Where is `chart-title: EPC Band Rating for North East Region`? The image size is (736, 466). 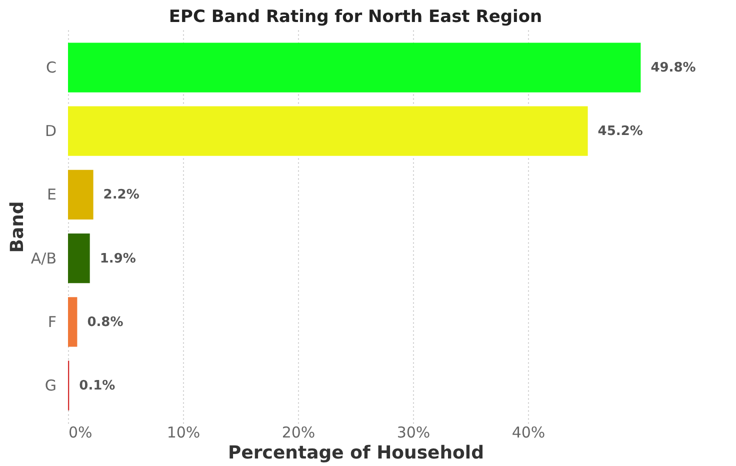 chart-title: EPC Band Rating for North East Region is located at coordinates (355, 17).